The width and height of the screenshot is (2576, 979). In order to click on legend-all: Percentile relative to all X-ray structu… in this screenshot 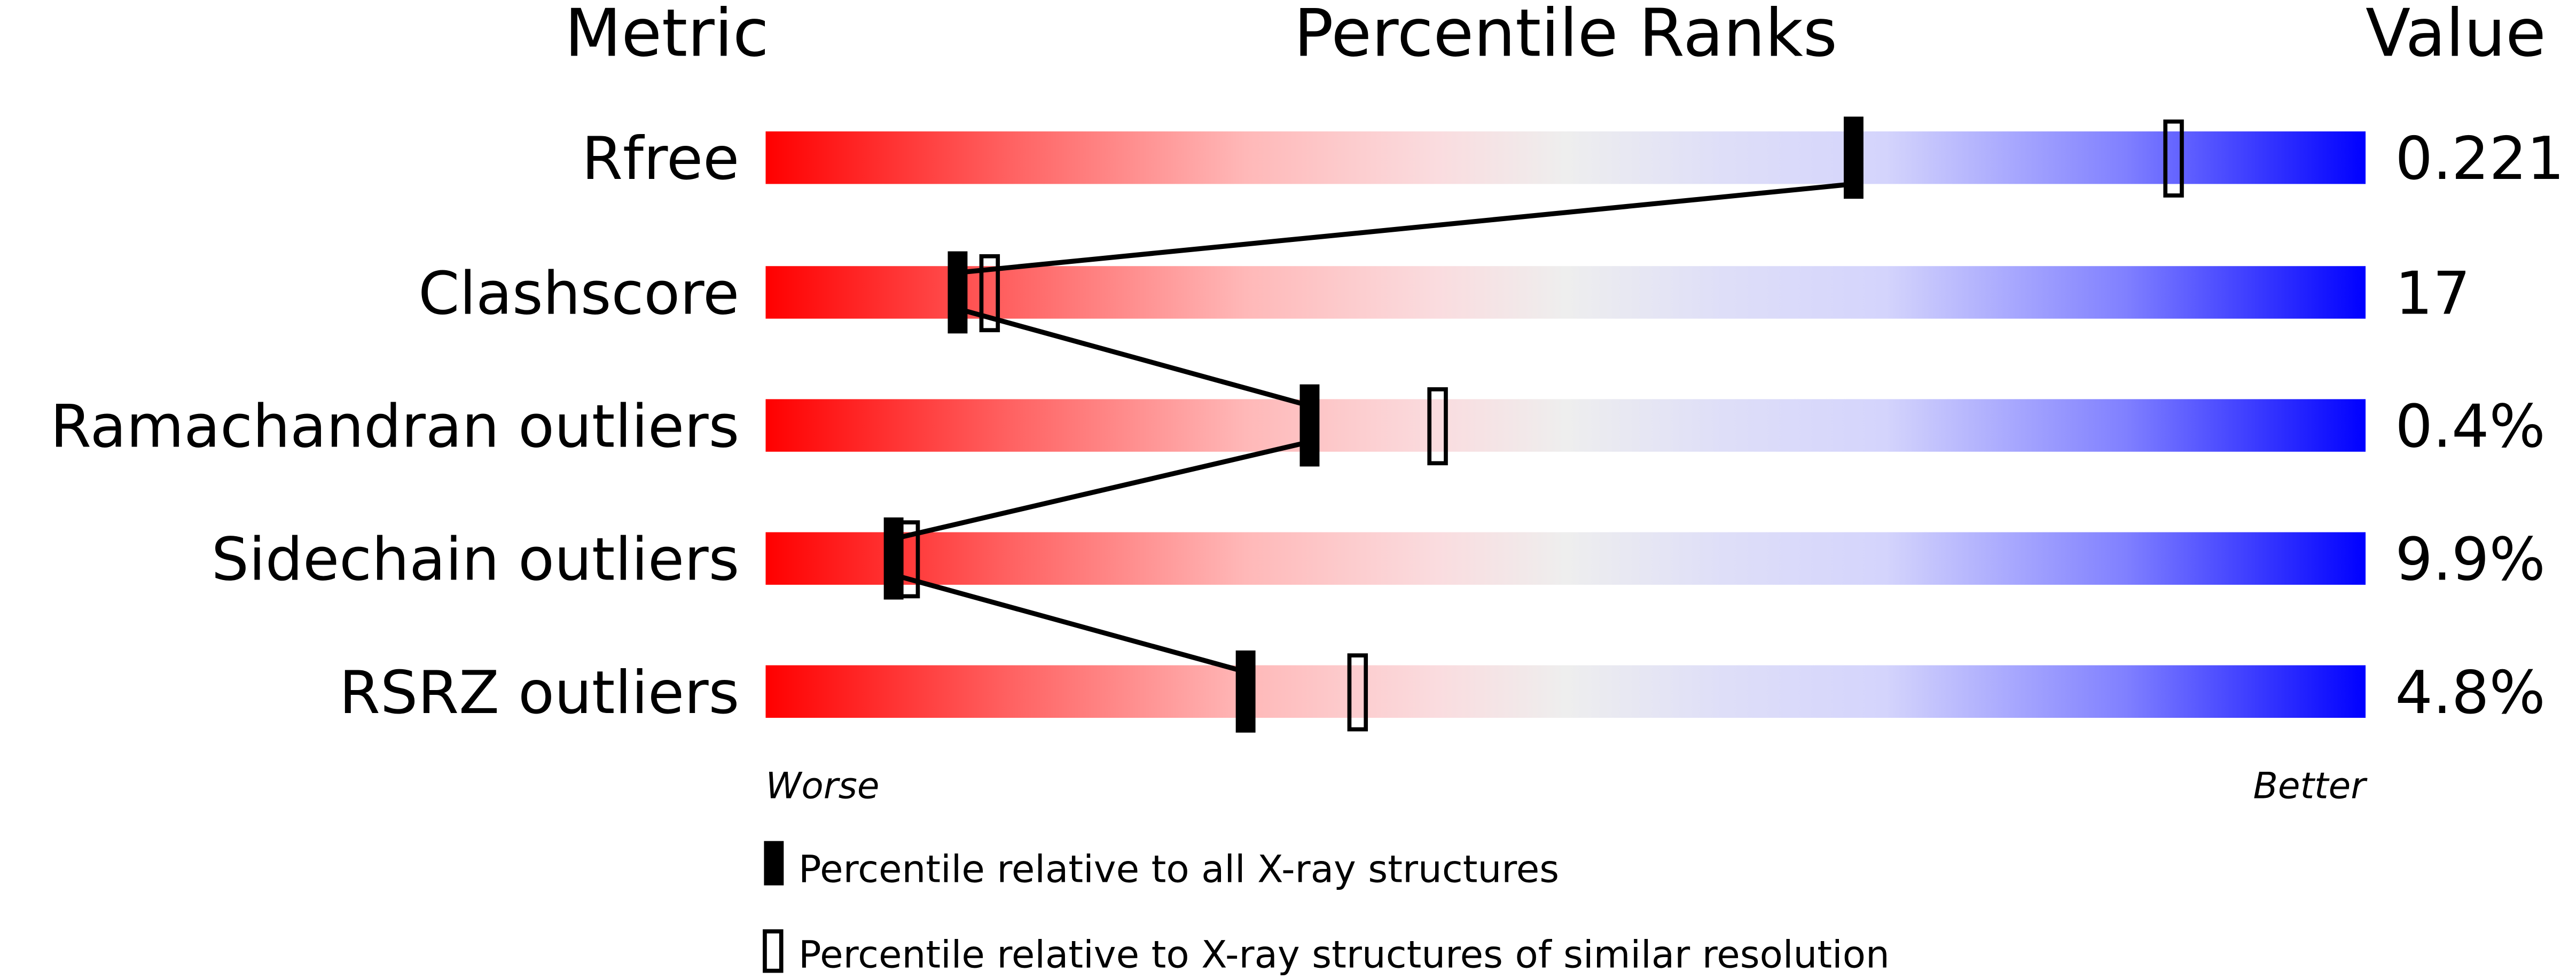, I will do `click(1178, 869)`.